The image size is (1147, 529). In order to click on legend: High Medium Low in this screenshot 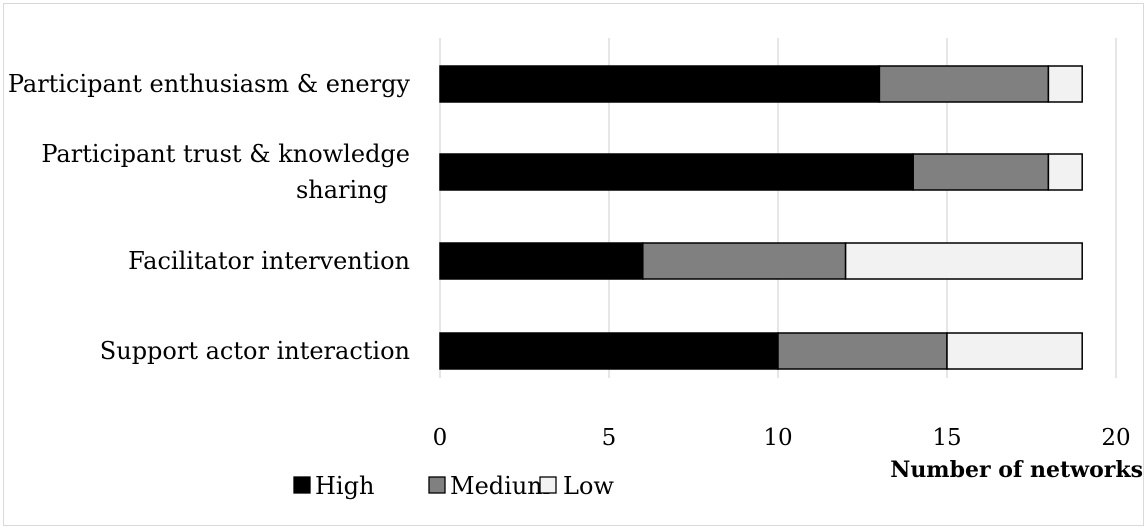, I will do `click(453, 486)`.